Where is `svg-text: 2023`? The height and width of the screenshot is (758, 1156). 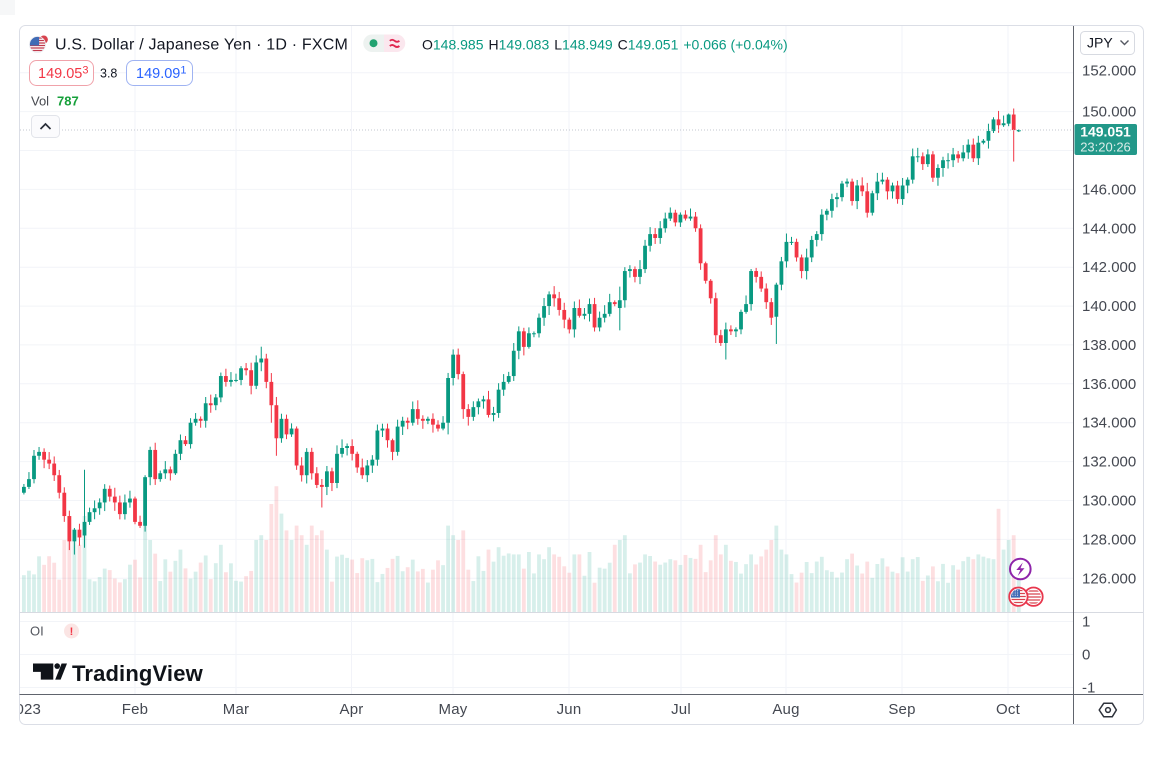 svg-text: 2023 is located at coordinates (24, 709).